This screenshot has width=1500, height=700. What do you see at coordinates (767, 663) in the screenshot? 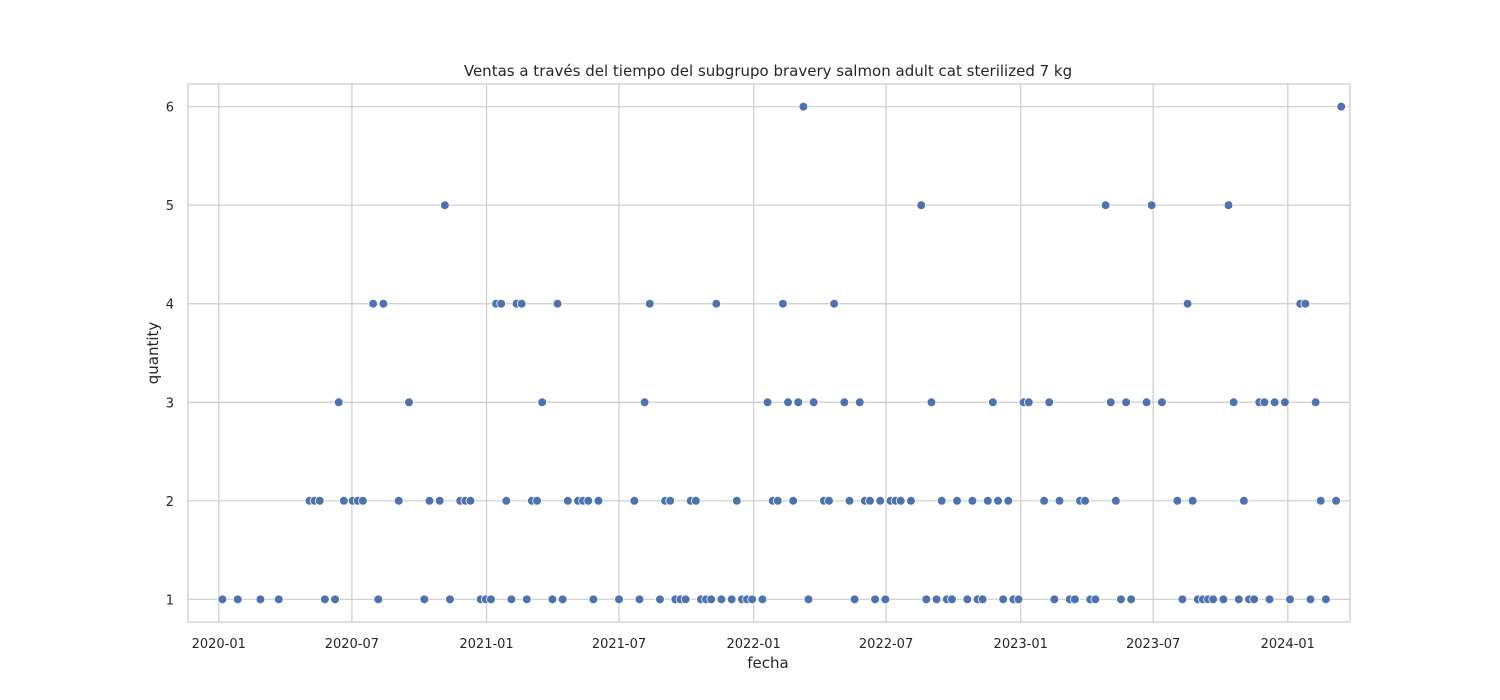
I see `x-axis-label: fecha` at bounding box center [767, 663].